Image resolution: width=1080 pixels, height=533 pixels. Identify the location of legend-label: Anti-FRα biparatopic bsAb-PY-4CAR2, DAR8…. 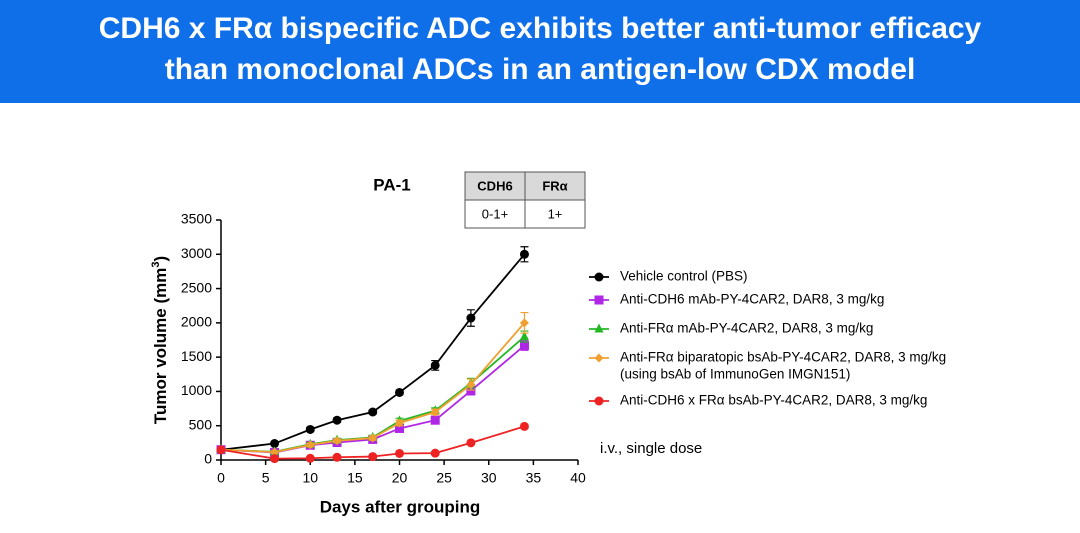
(783, 357).